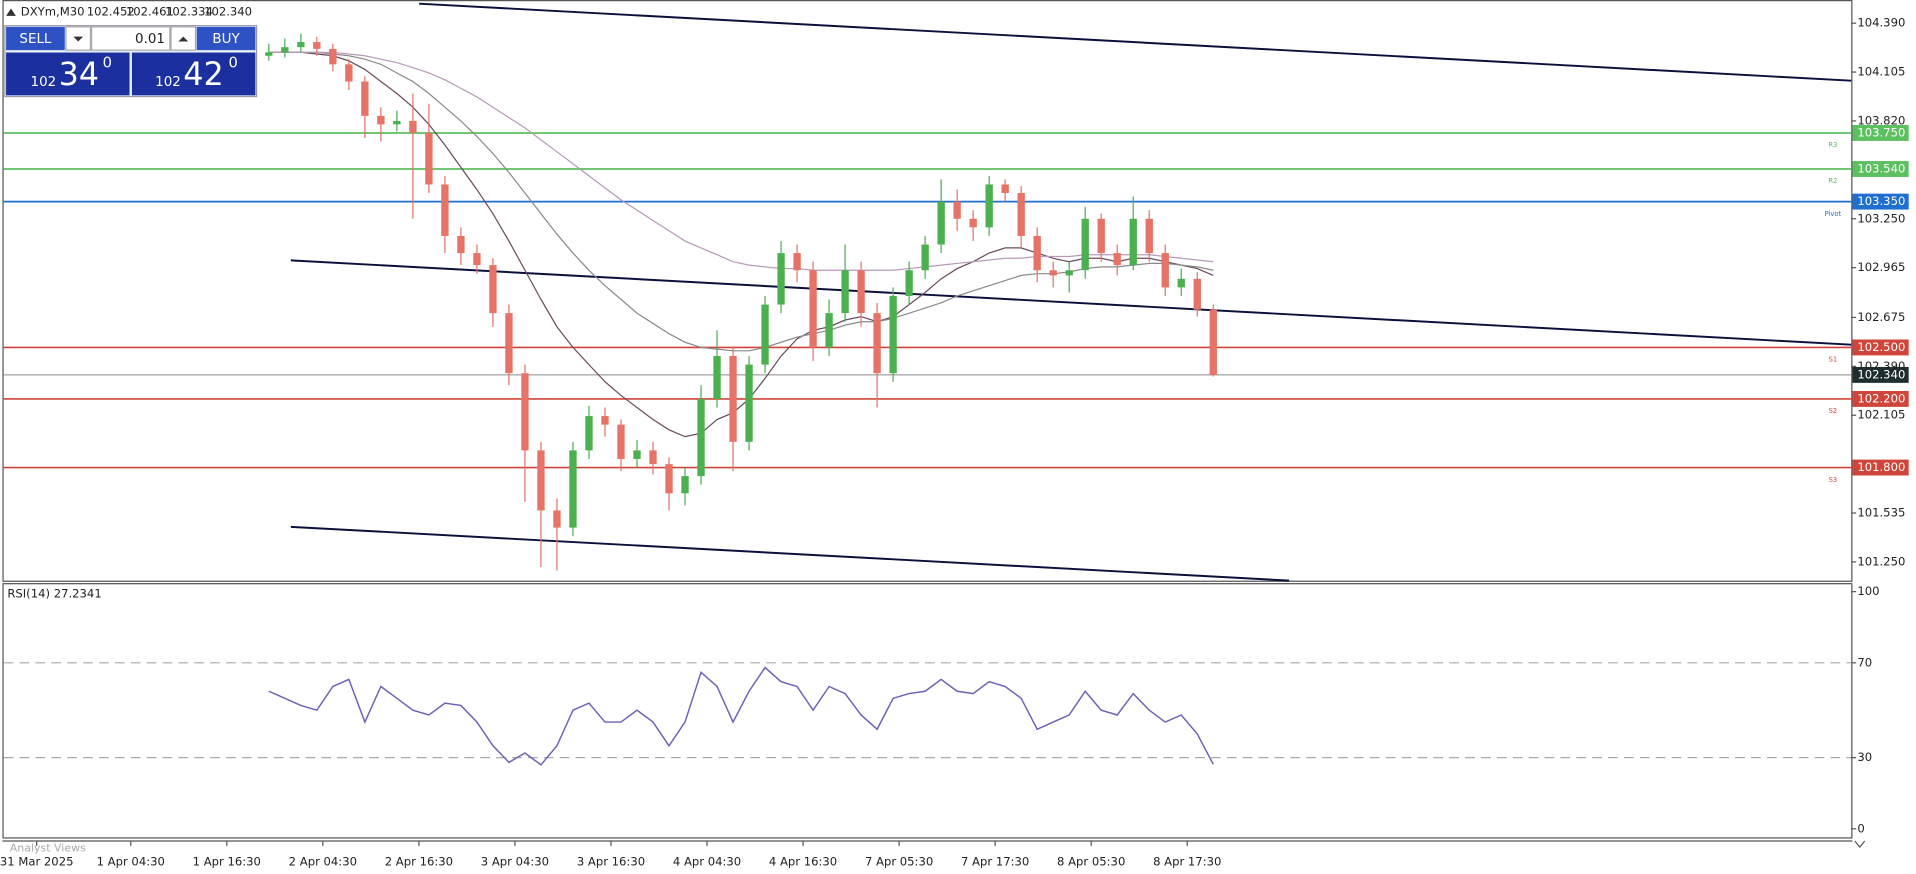  Describe the element at coordinates (150, 39) in the screenshot. I see `volume-value: 0.01` at that location.